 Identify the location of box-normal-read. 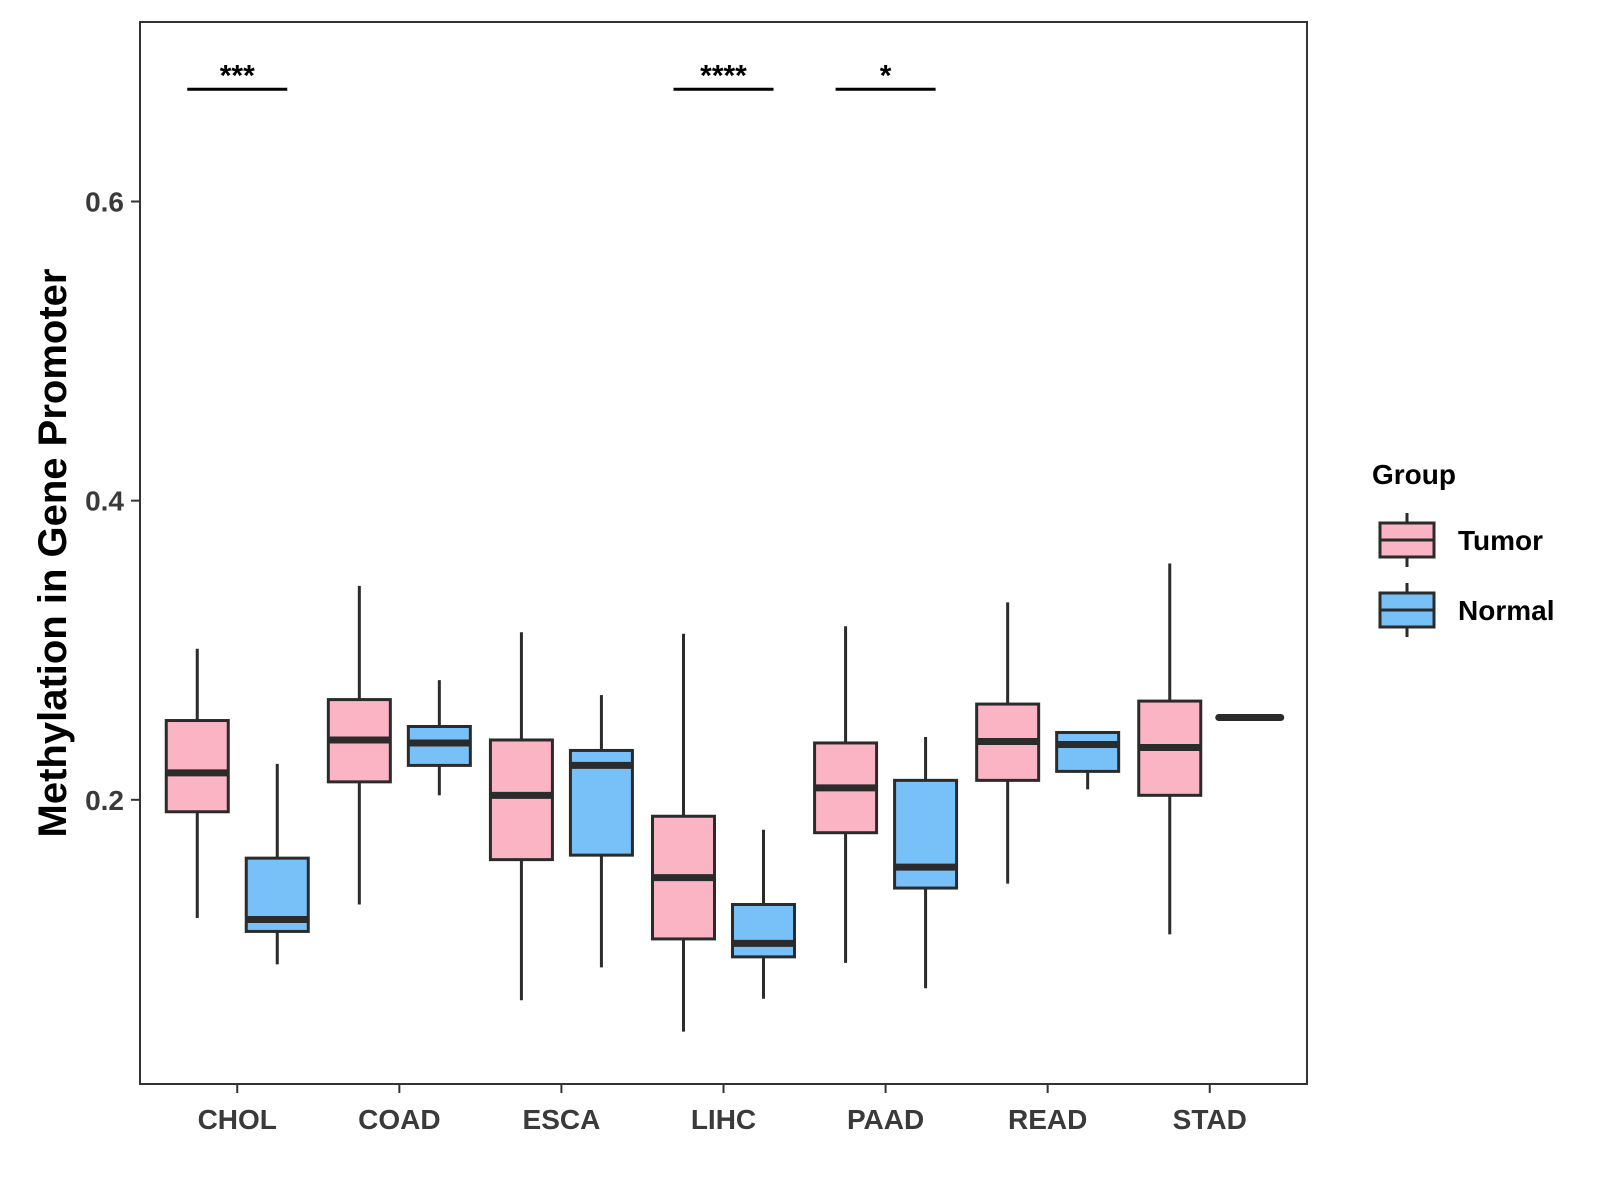
(1088, 760).